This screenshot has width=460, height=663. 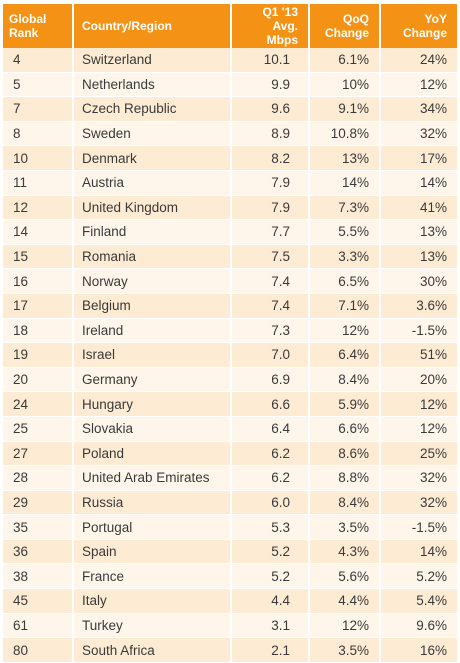 What do you see at coordinates (418, 601) in the screenshot?
I see `yoy-change-cell: 5.4%` at bounding box center [418, 601].